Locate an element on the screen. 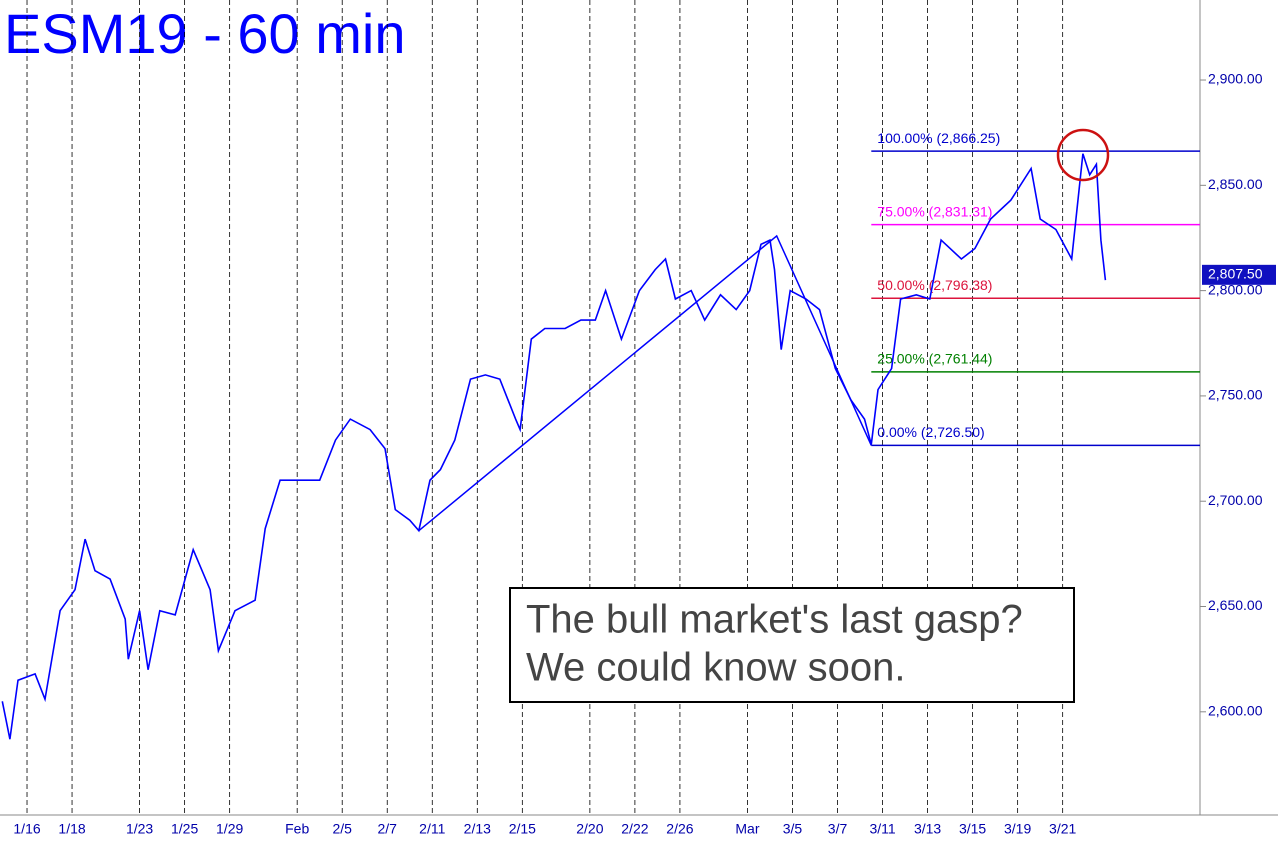 This screenshot has height=855, width=1278. fib-label: 75.00% (2,831.31) is located at coordinates (934, 211).